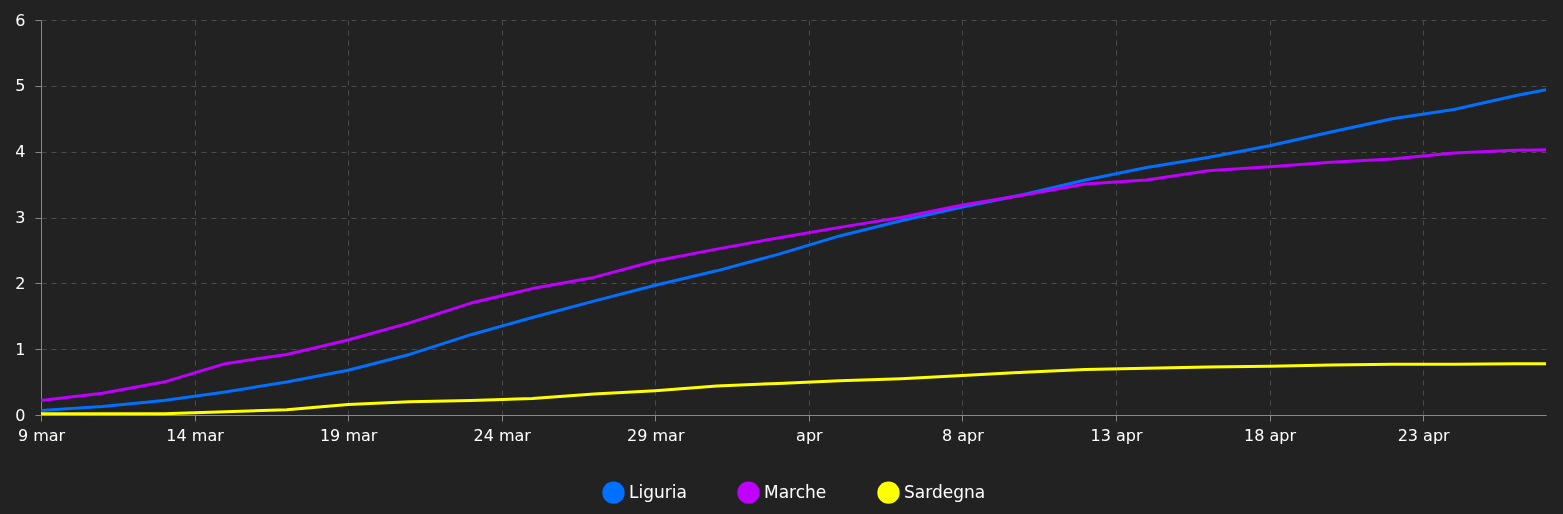 The width and height of the screenshot is (1563, 514). I want to click on x-tick-label: 13 apr, so click(1116, 435).